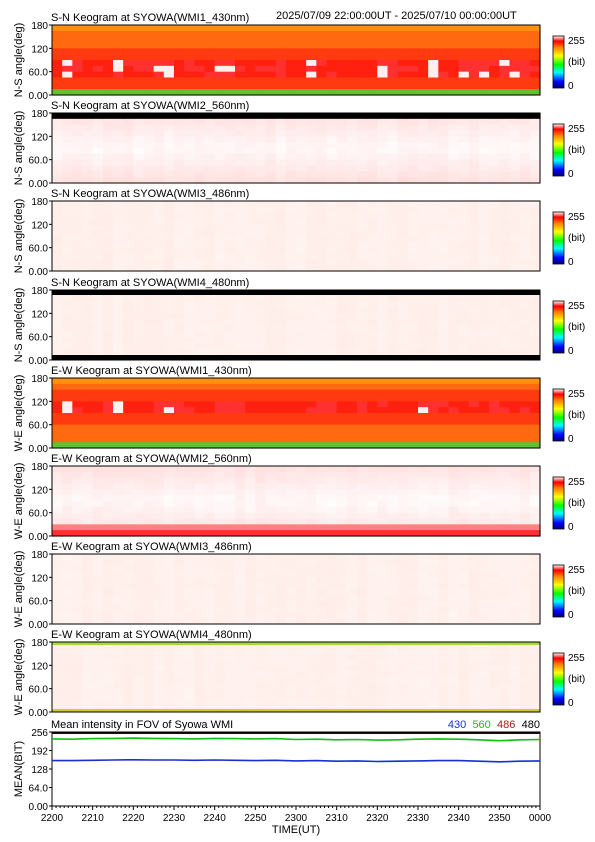 This screenshot has height=842, width=595. I want to click on y-axis-label: N-S angle(deg), so click(19, 60).